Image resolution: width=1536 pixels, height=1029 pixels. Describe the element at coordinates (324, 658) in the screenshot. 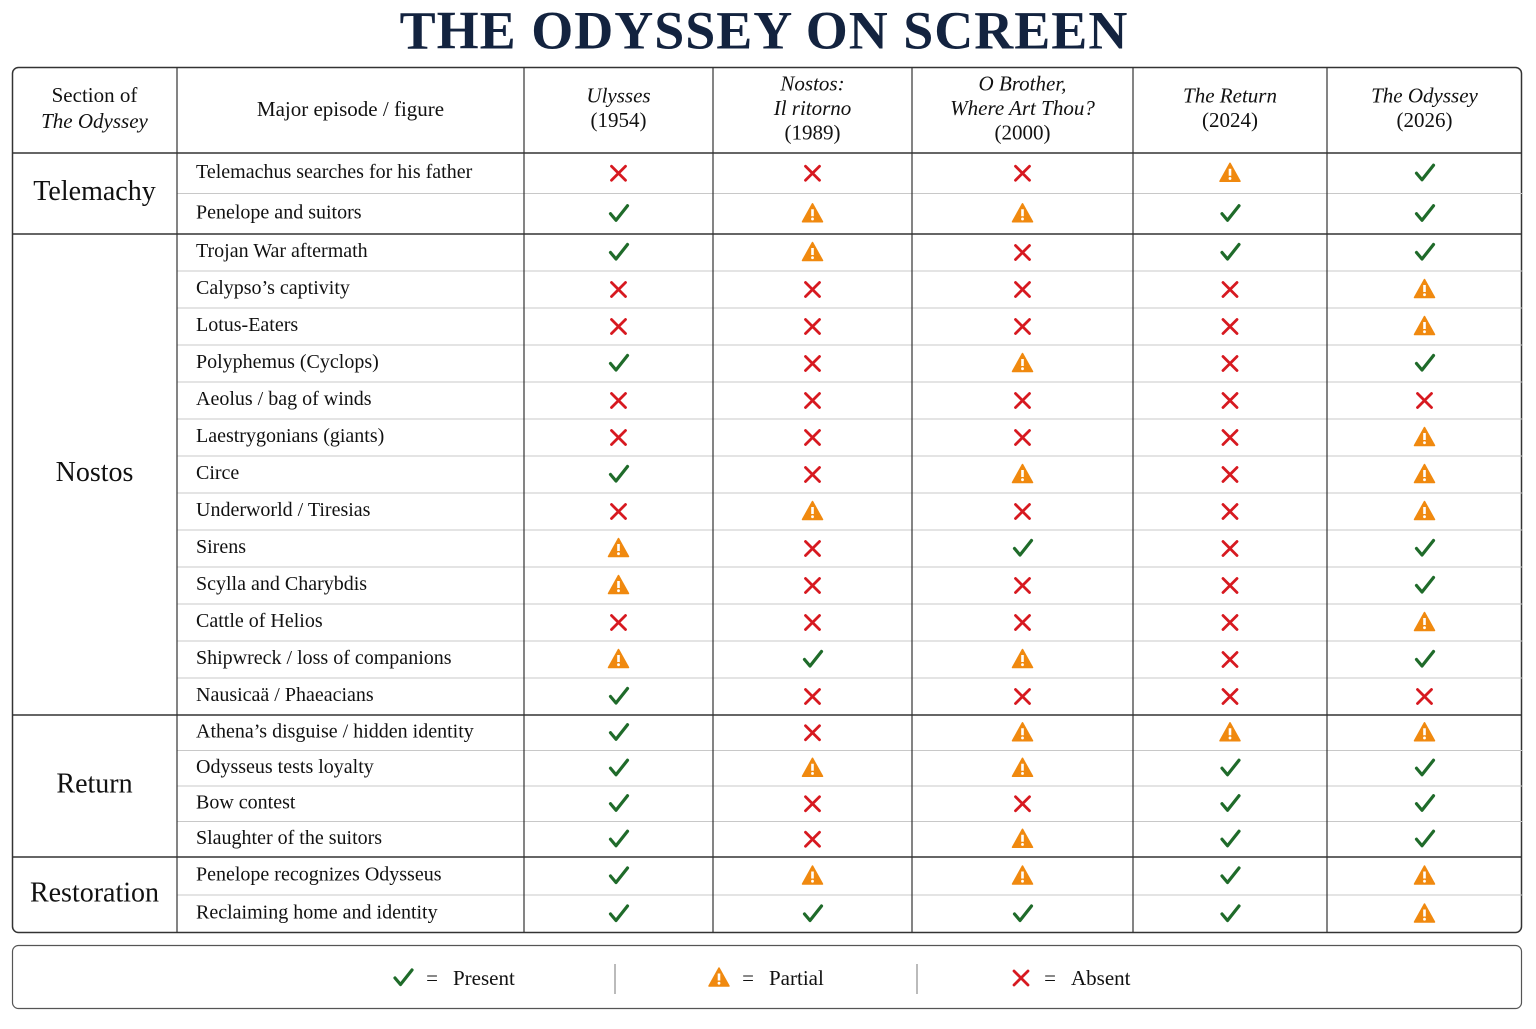

I see `episode-label: Shipwreck / loss of companions` at that location.